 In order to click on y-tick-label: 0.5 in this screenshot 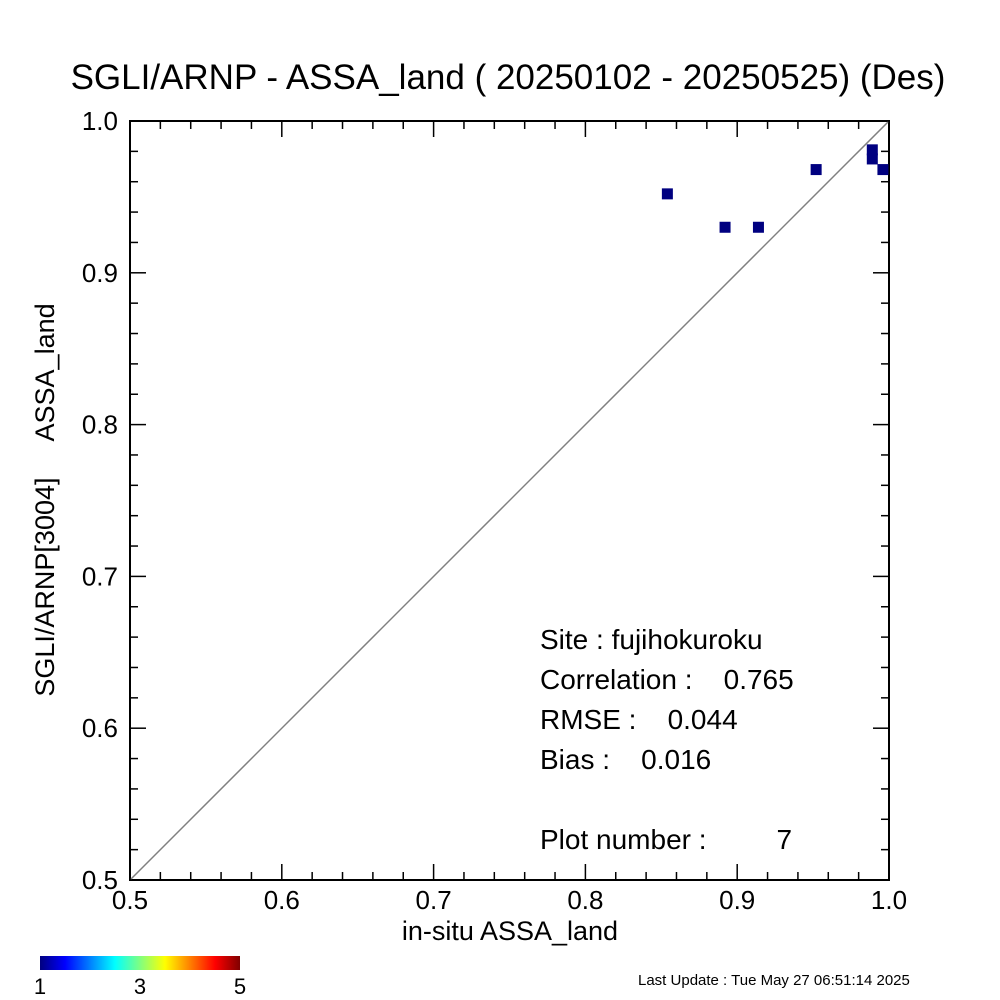, I will do `click(100, 880)`.